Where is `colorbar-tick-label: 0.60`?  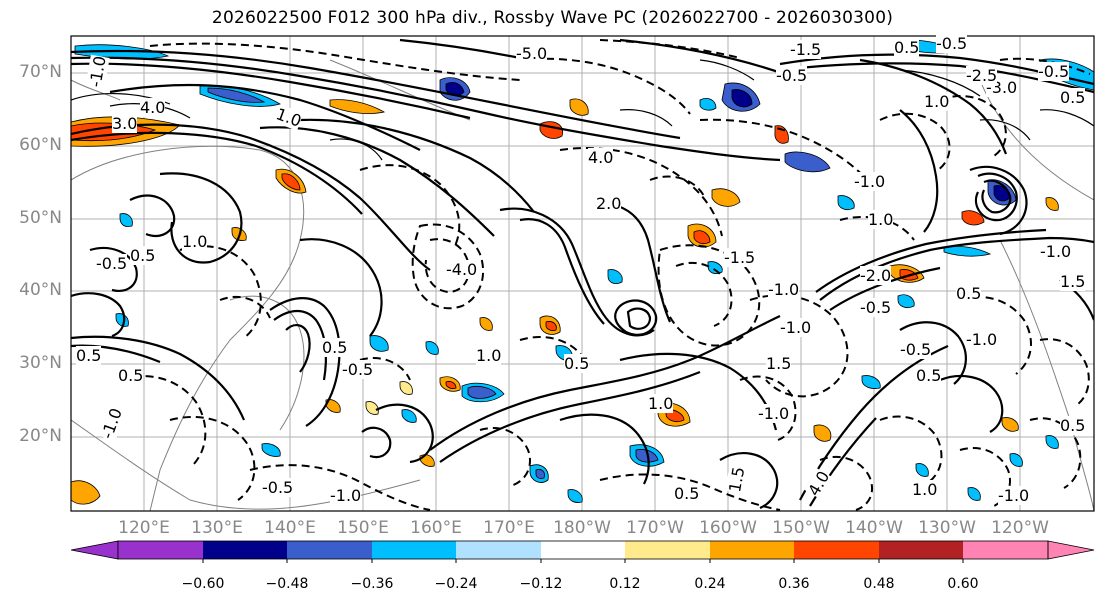
colorbar-tick-label: 0.60 is located at coordinates (963, 584).